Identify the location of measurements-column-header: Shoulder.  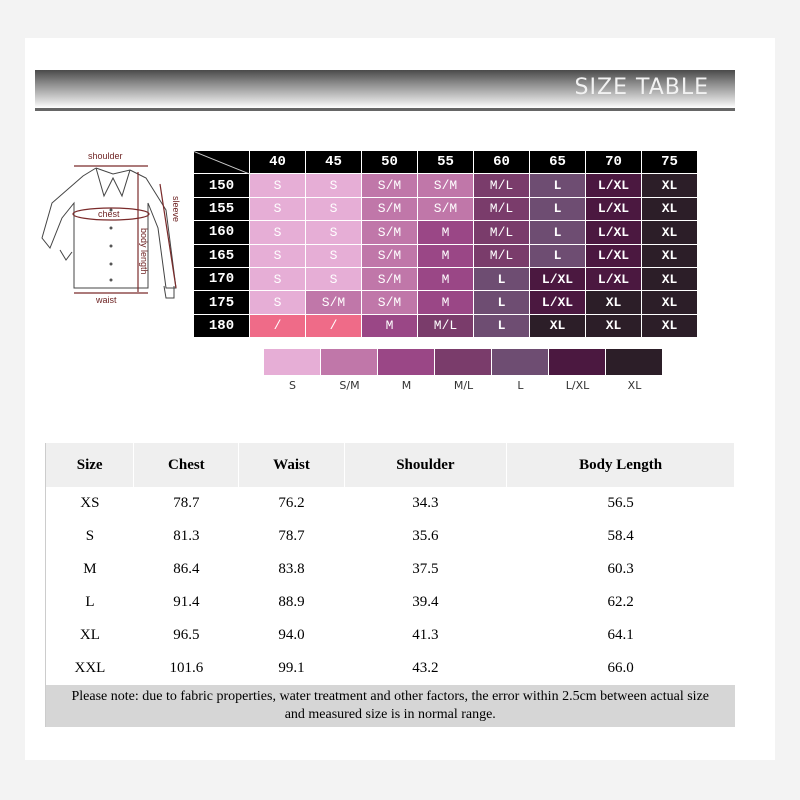
(426, 465).